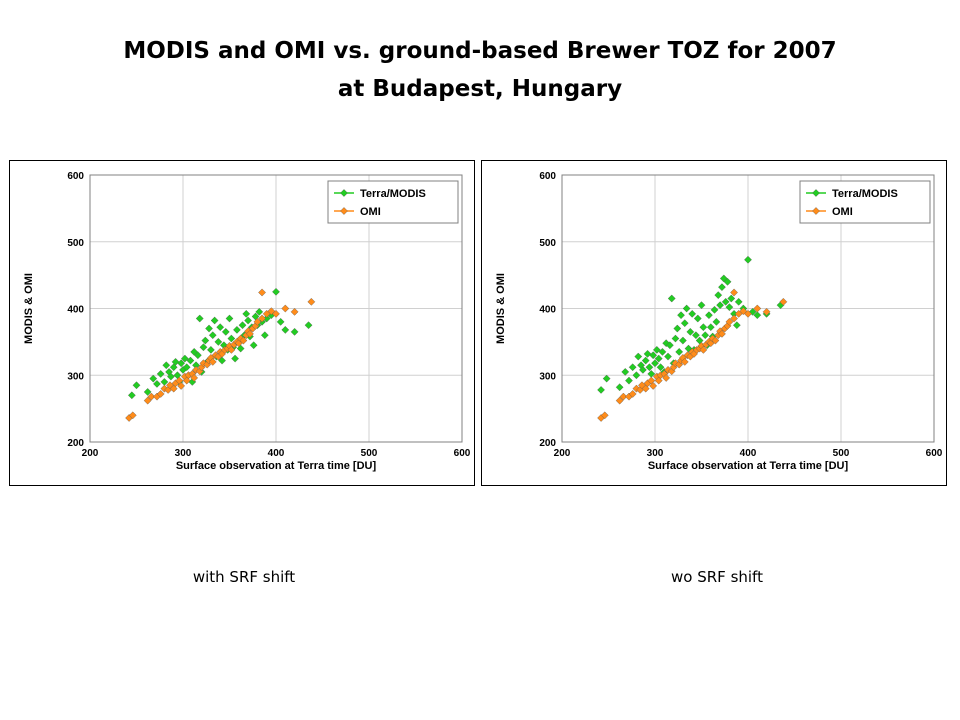  Describe the element at coordinates (547, 310) in the screenshot. I see `y-tick-label: 400` at that location.